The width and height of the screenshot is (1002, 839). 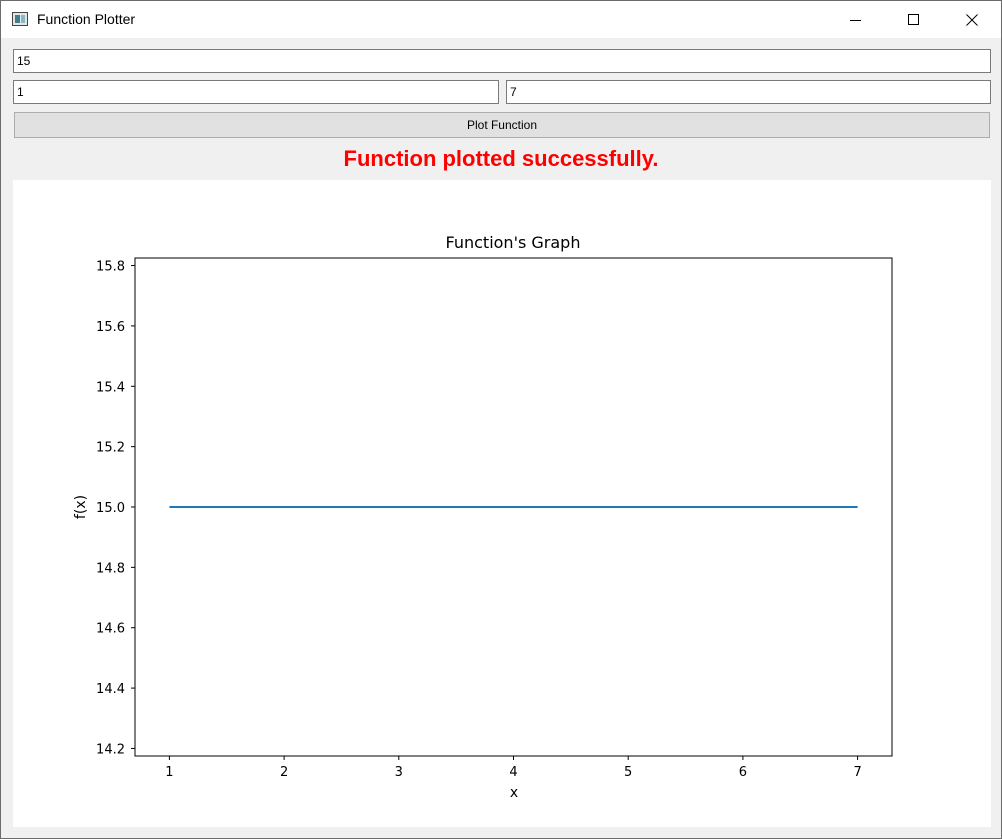 I want to click on x-tick-label: 3, so click(x=399, y=772).